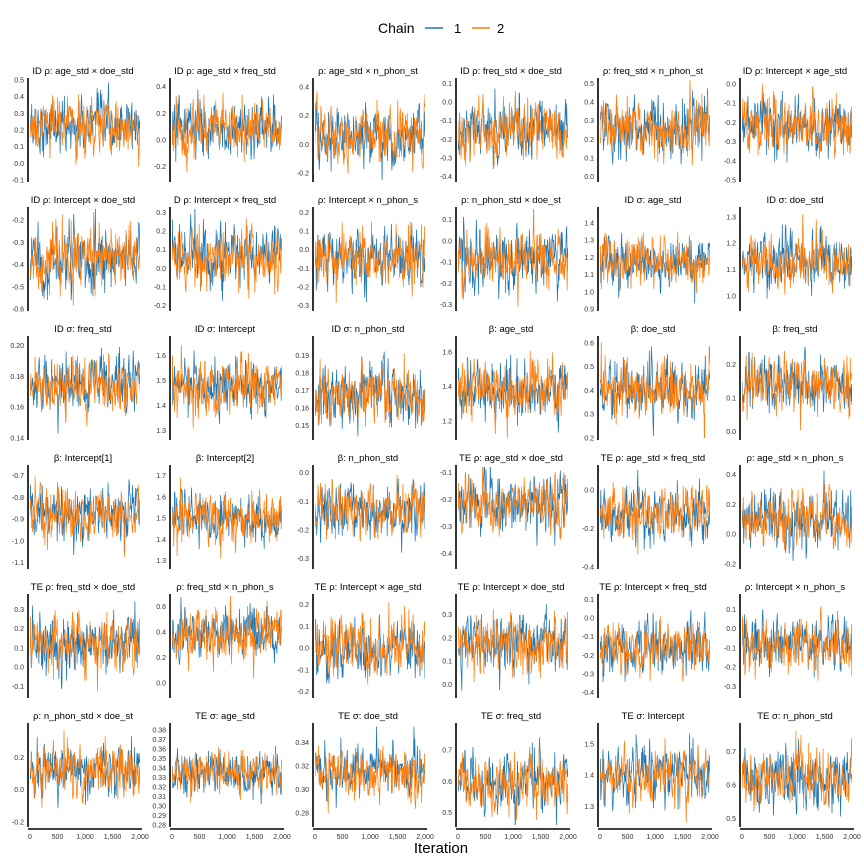 This screenshot has height=864, width=864. I want to click on trace-panel: β: Intercept[2] 1.3 1.4 1.5 1.6 1.7, so click(219, 511).